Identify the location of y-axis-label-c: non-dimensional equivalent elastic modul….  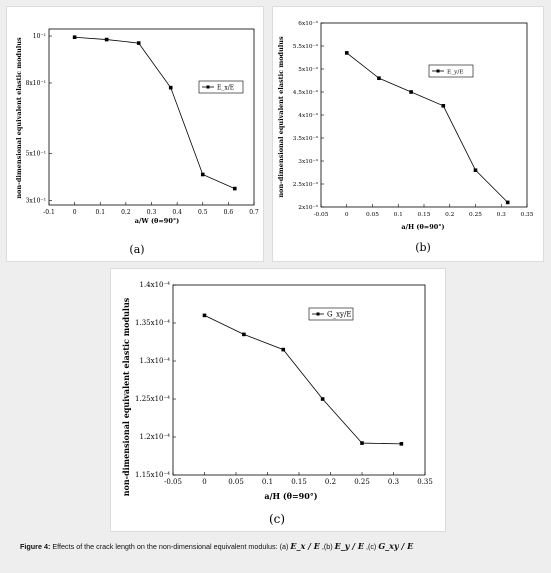
(126, 396).